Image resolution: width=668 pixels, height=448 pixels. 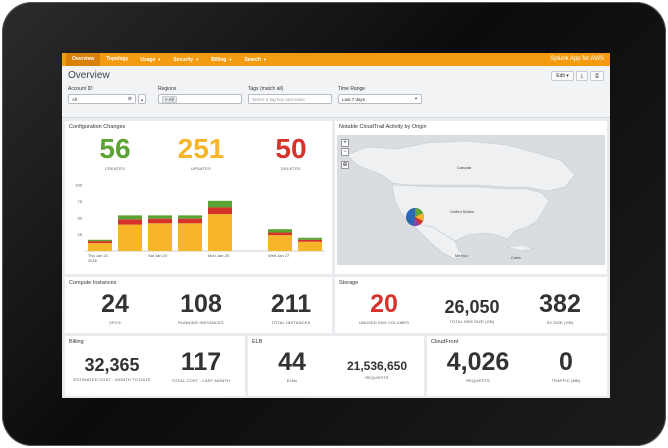 What do you see at coordinates (472, 321) in the screenshot?
I see `total-ebs-label: TOTAL EBS SIZE (GB)` at bounding box center [472, 321].